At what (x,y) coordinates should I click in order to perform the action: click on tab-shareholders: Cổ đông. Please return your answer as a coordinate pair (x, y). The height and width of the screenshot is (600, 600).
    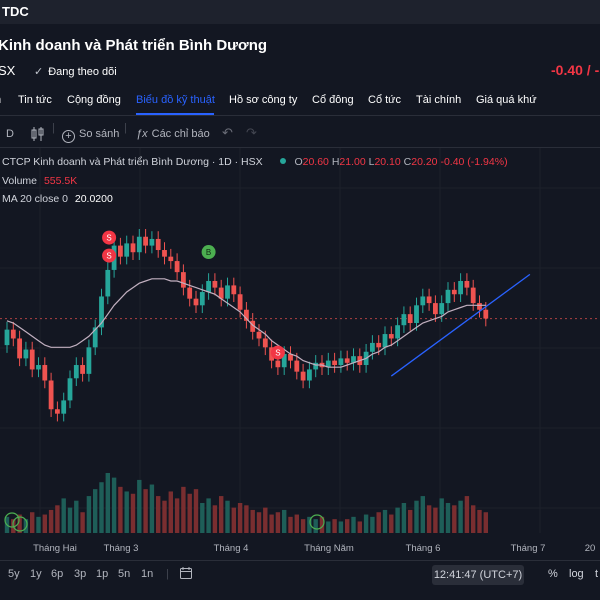
    Looking at the image, I should click on (333, 100).